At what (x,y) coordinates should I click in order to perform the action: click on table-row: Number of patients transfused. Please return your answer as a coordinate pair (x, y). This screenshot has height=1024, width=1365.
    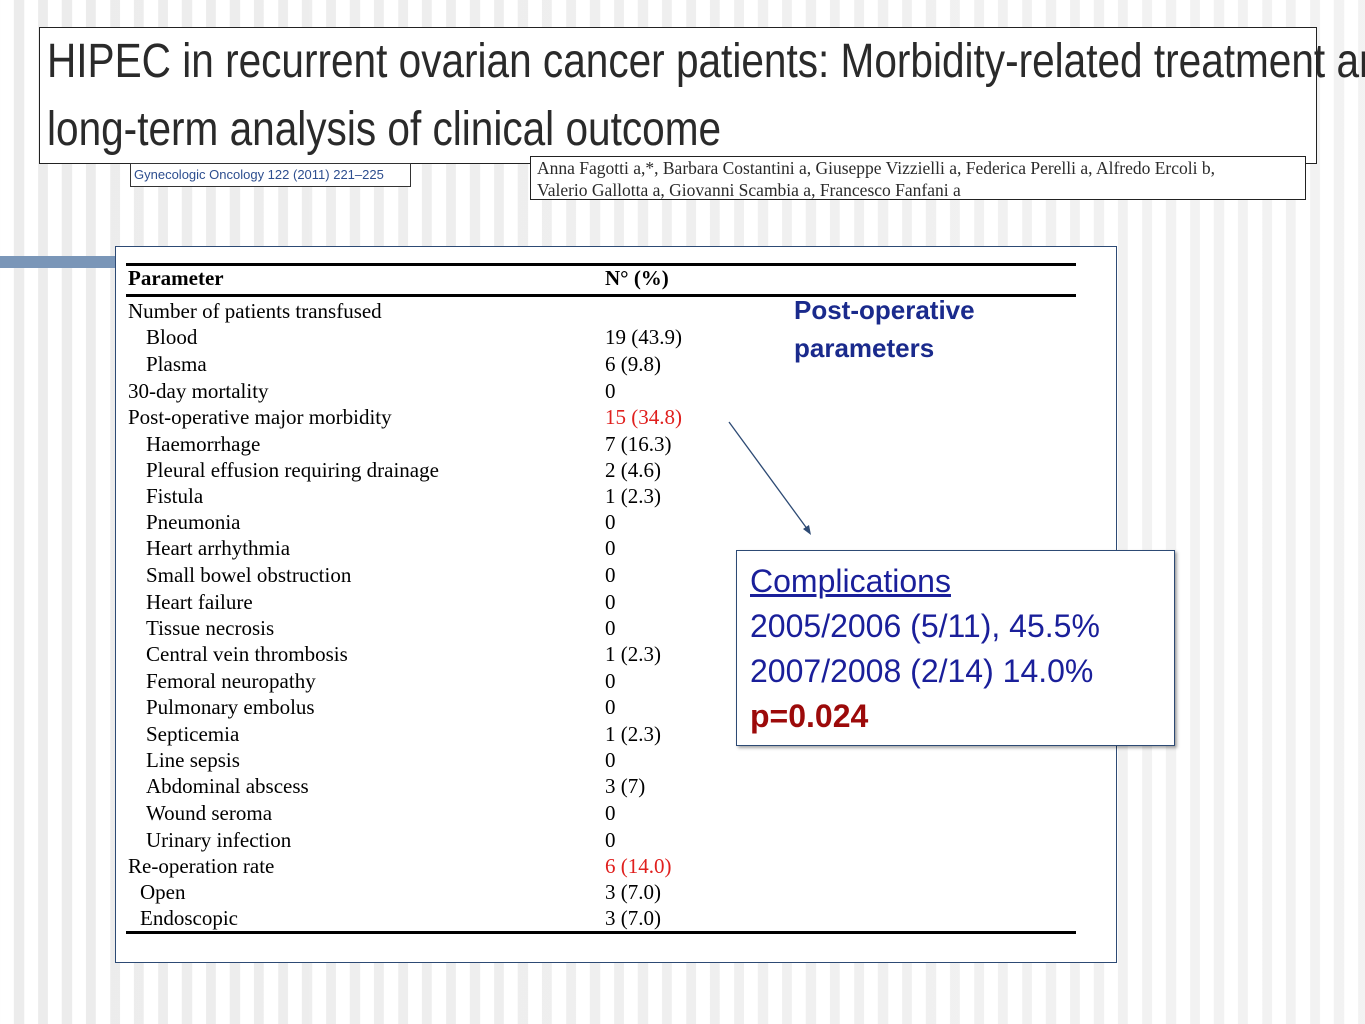
    Looking at the image, I should click on (596, 311).